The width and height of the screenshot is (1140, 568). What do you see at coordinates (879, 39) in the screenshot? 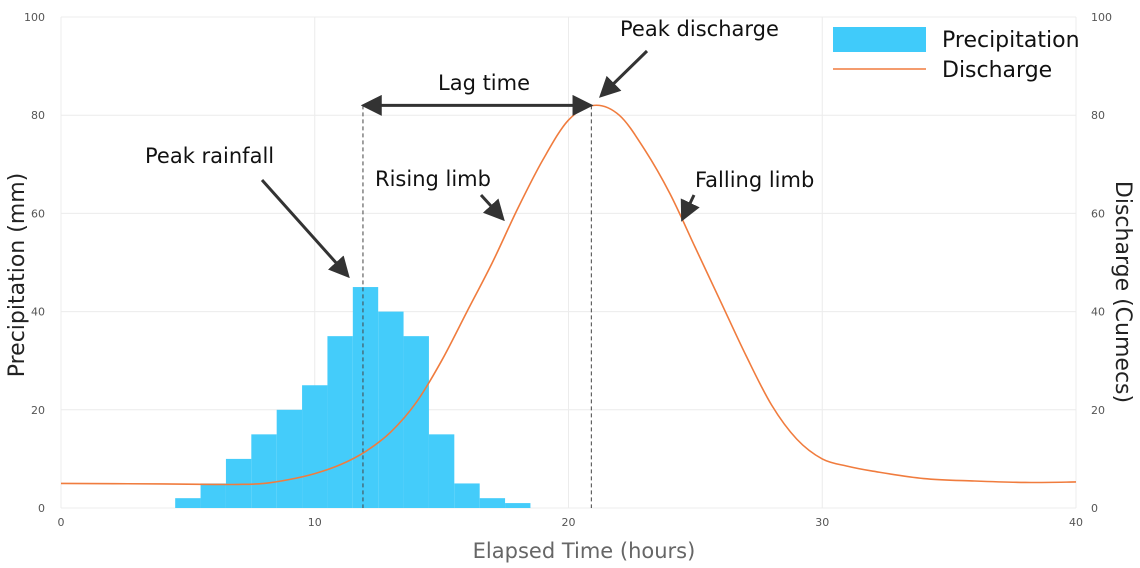
I see `legend-precipitation-swatch` at bounding box center [879, 39].